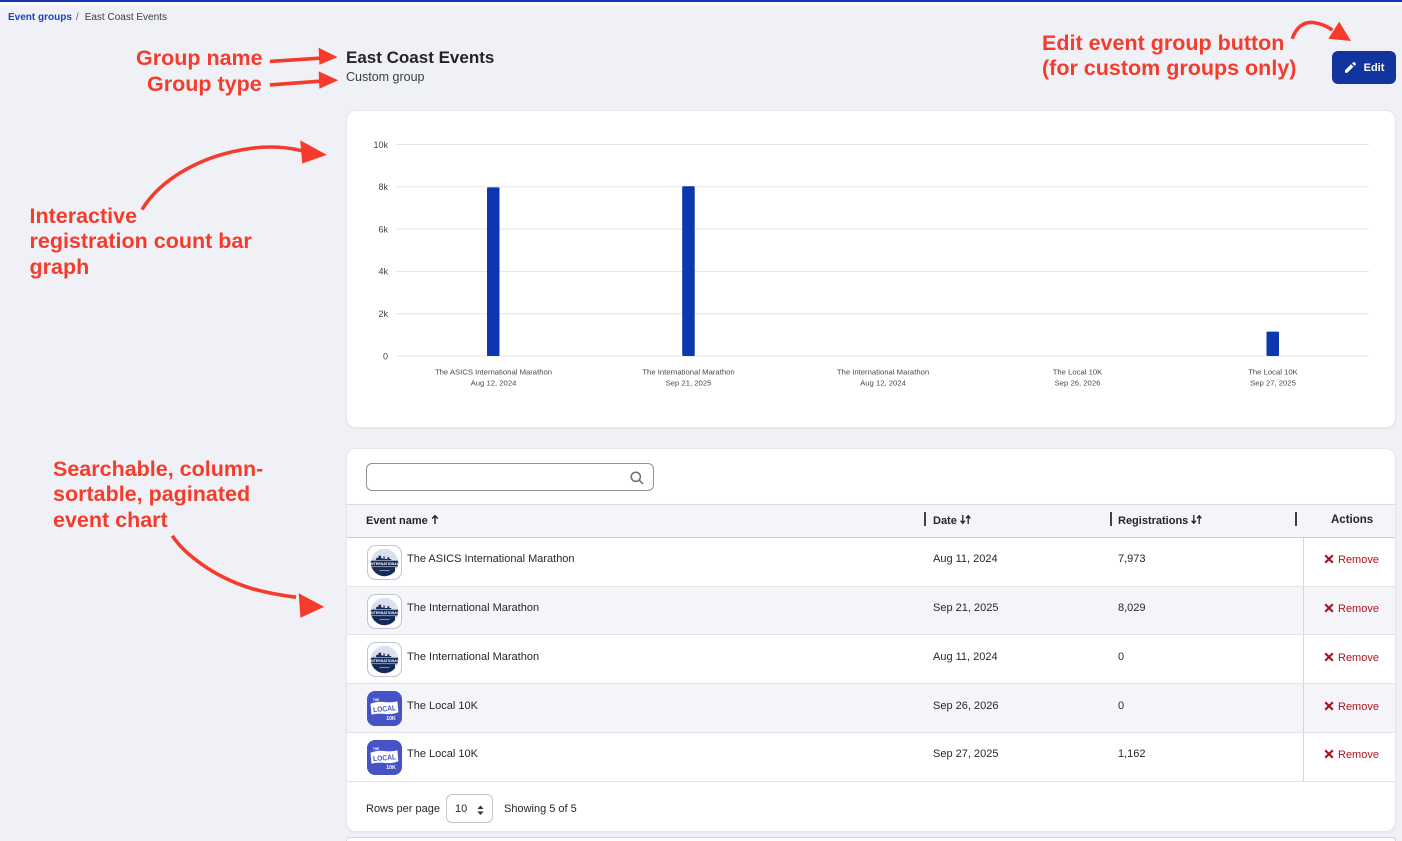 The height and width of the screenshot is (841, 1402). Describe the element at coordinates (689, 382) in the screenshot. I see `svg-text: Sep 21, 2025` at that location.